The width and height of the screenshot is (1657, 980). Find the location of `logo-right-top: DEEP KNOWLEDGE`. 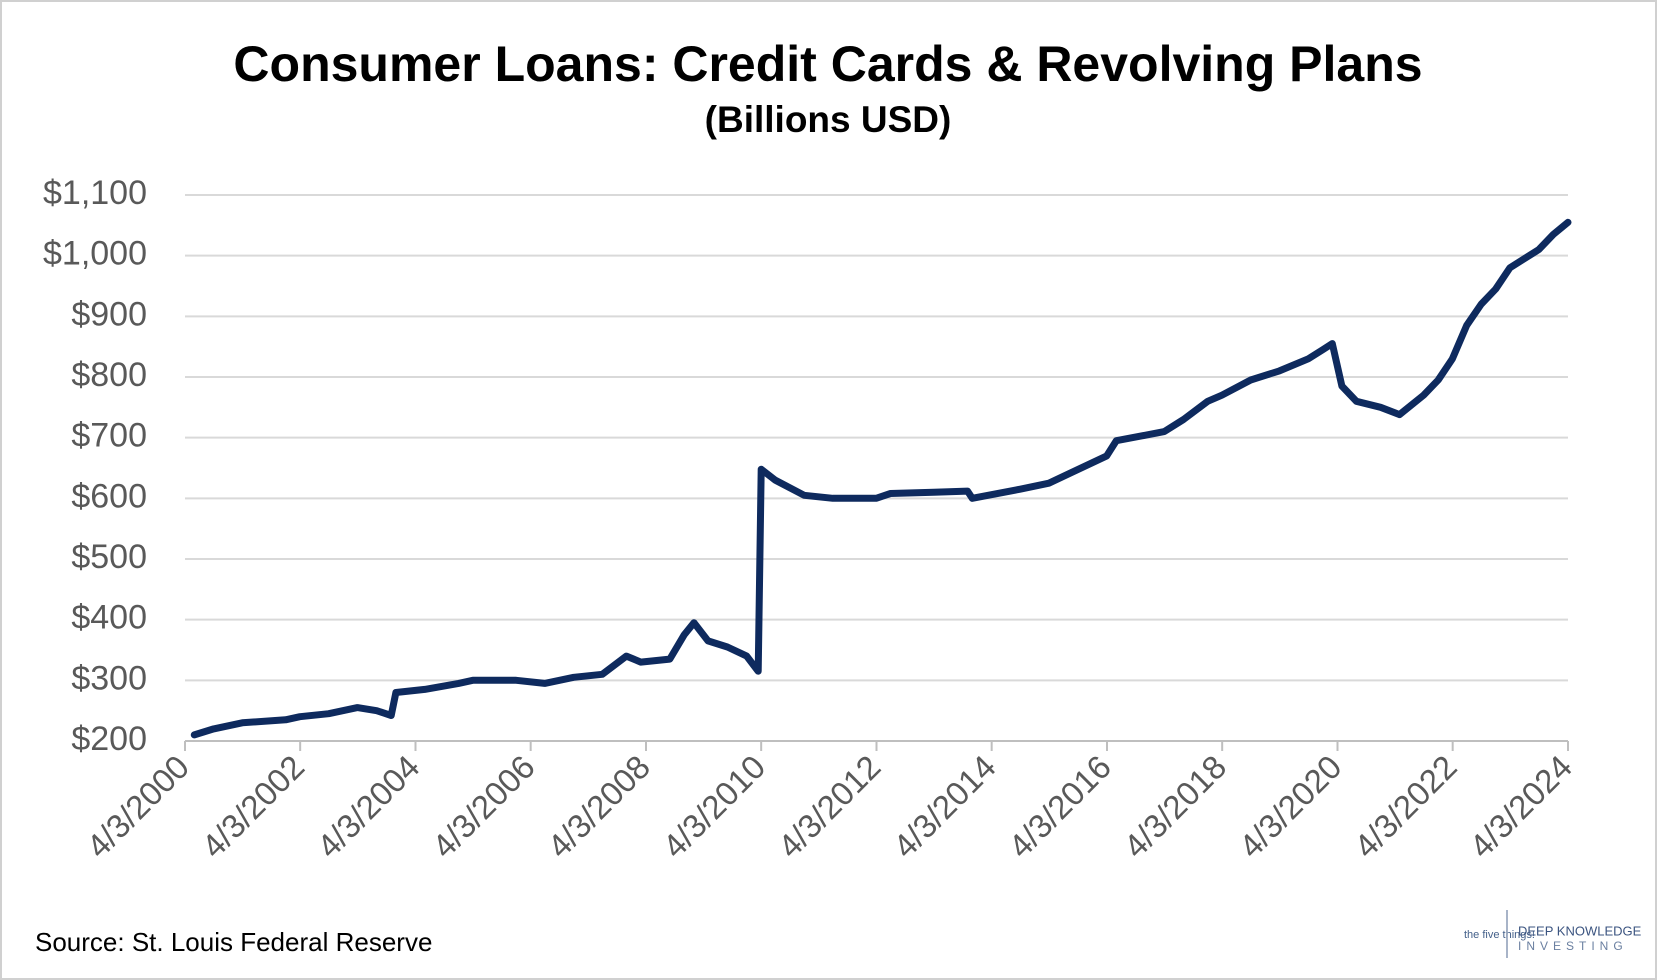

logo-right-top: DEEP KNOWLEDGE is located at coordinates (1580, 930).